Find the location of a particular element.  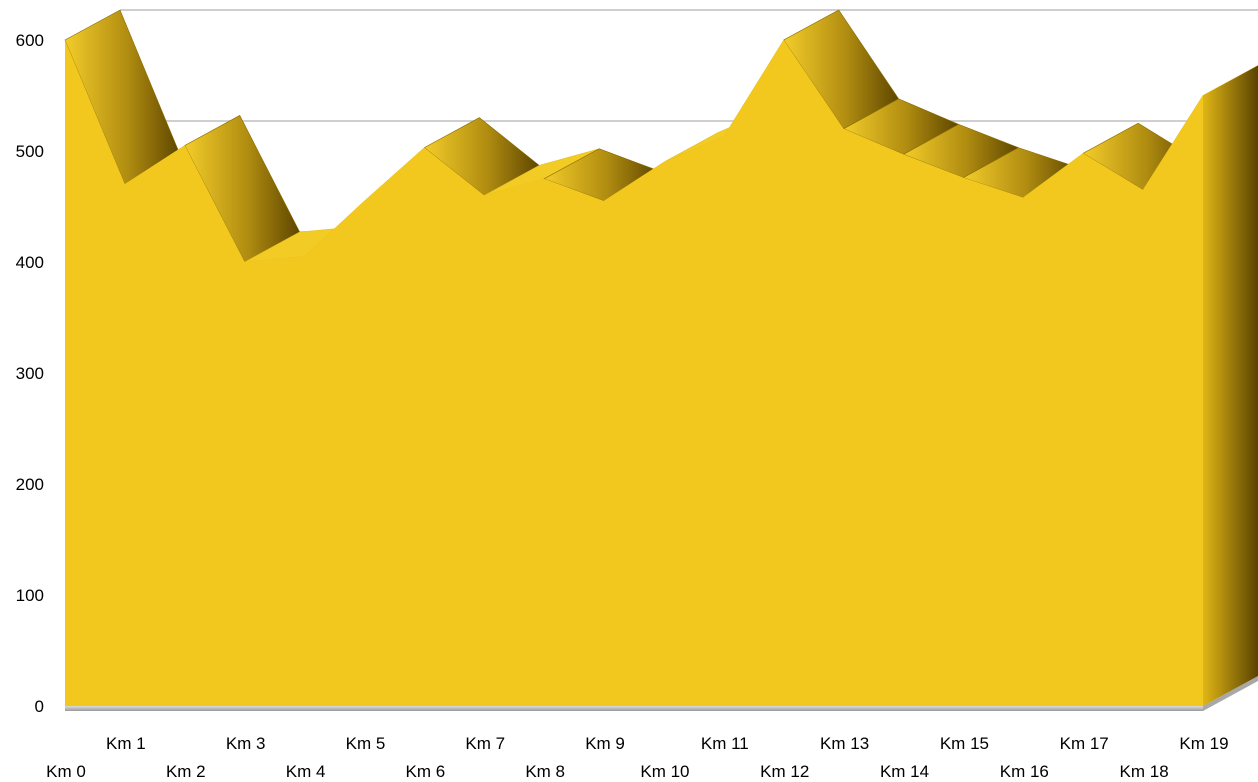

x-tick-label: Km 1 is located at coordinates (126, 743).